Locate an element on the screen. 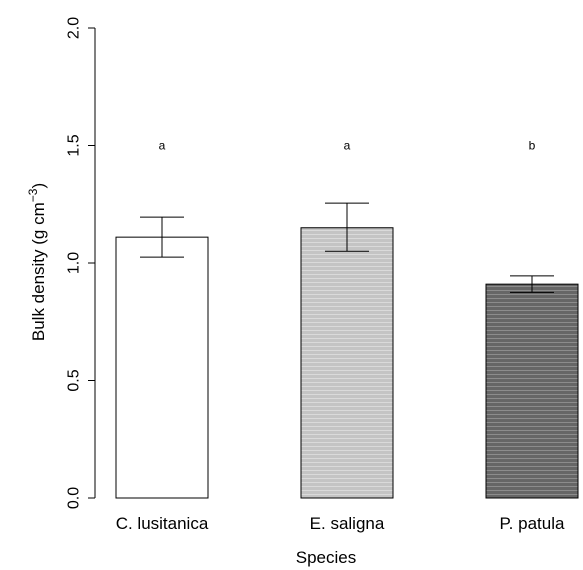  y-tick-label: 0.5 is located at coordinates (74, 380).